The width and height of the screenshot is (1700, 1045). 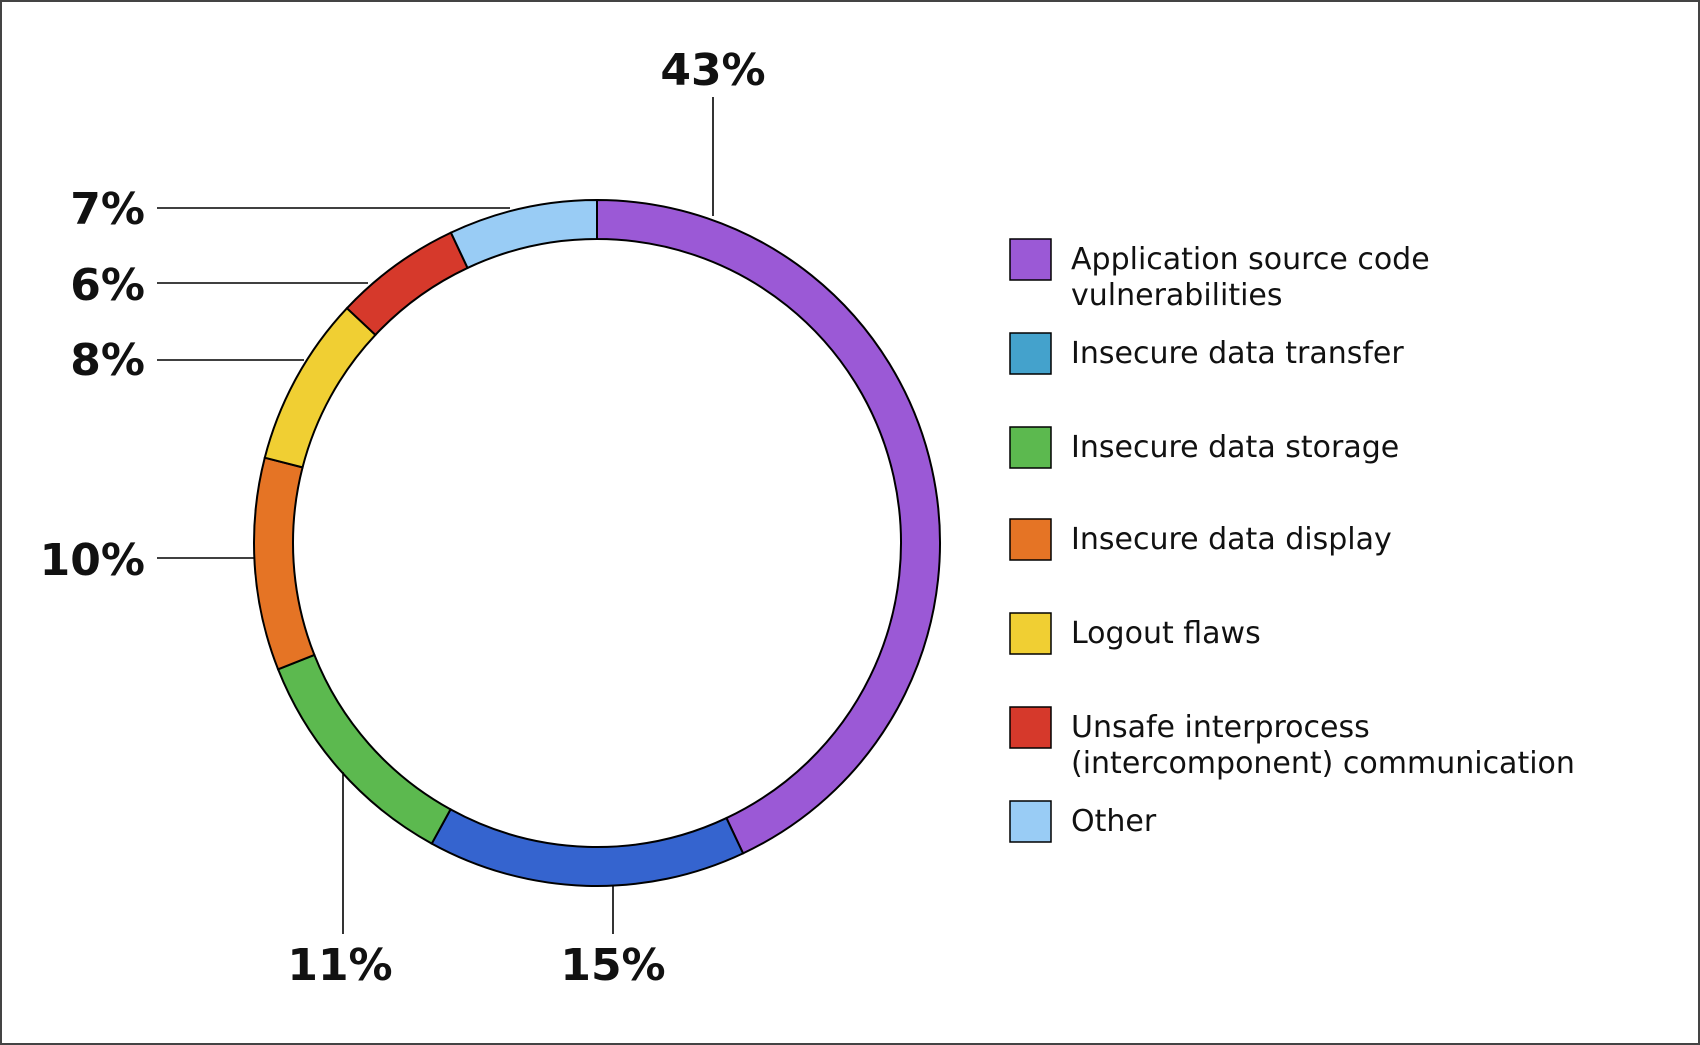 What do you see at coordinates (1237, 353) in the screenshot?
I see `legend-label: Insecure data transfer` at bounding box center [1237, 353].